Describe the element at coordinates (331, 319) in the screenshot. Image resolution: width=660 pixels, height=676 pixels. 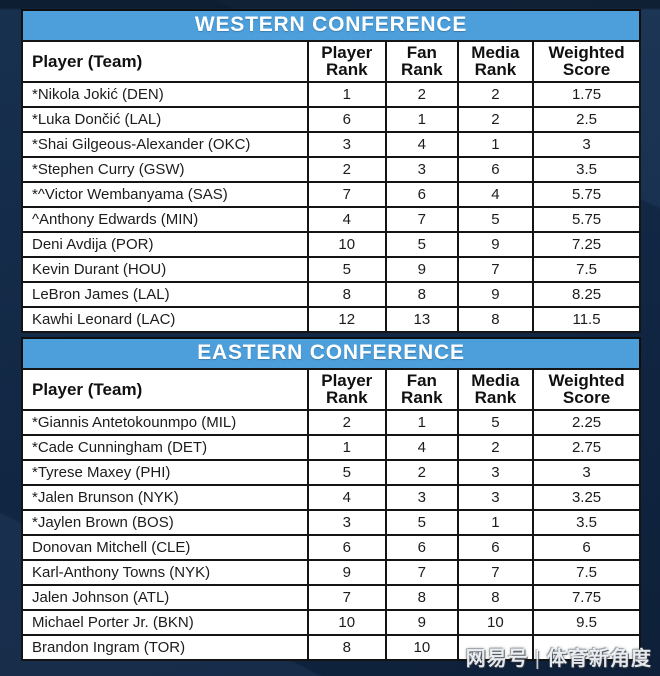
I see `table-row: Kawhi Leonard (LAC) 12 13 8 11.5` at that location.